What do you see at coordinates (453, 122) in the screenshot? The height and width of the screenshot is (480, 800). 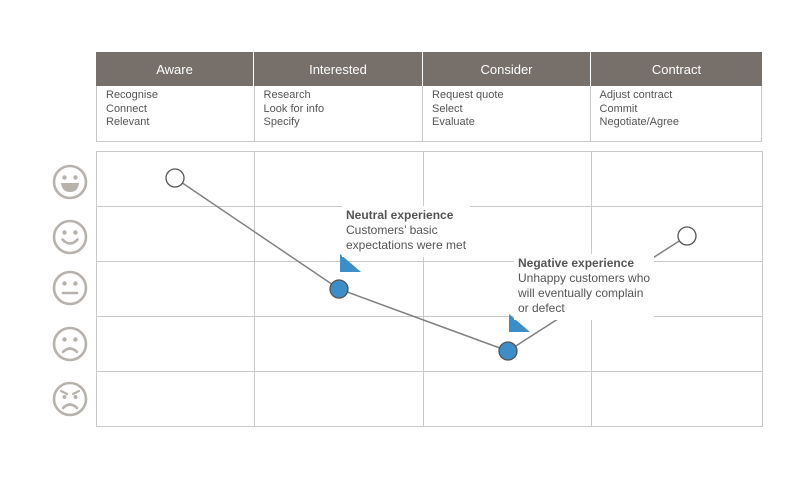 I see `task-item: Evaluate` at bounding box center [453, 122].